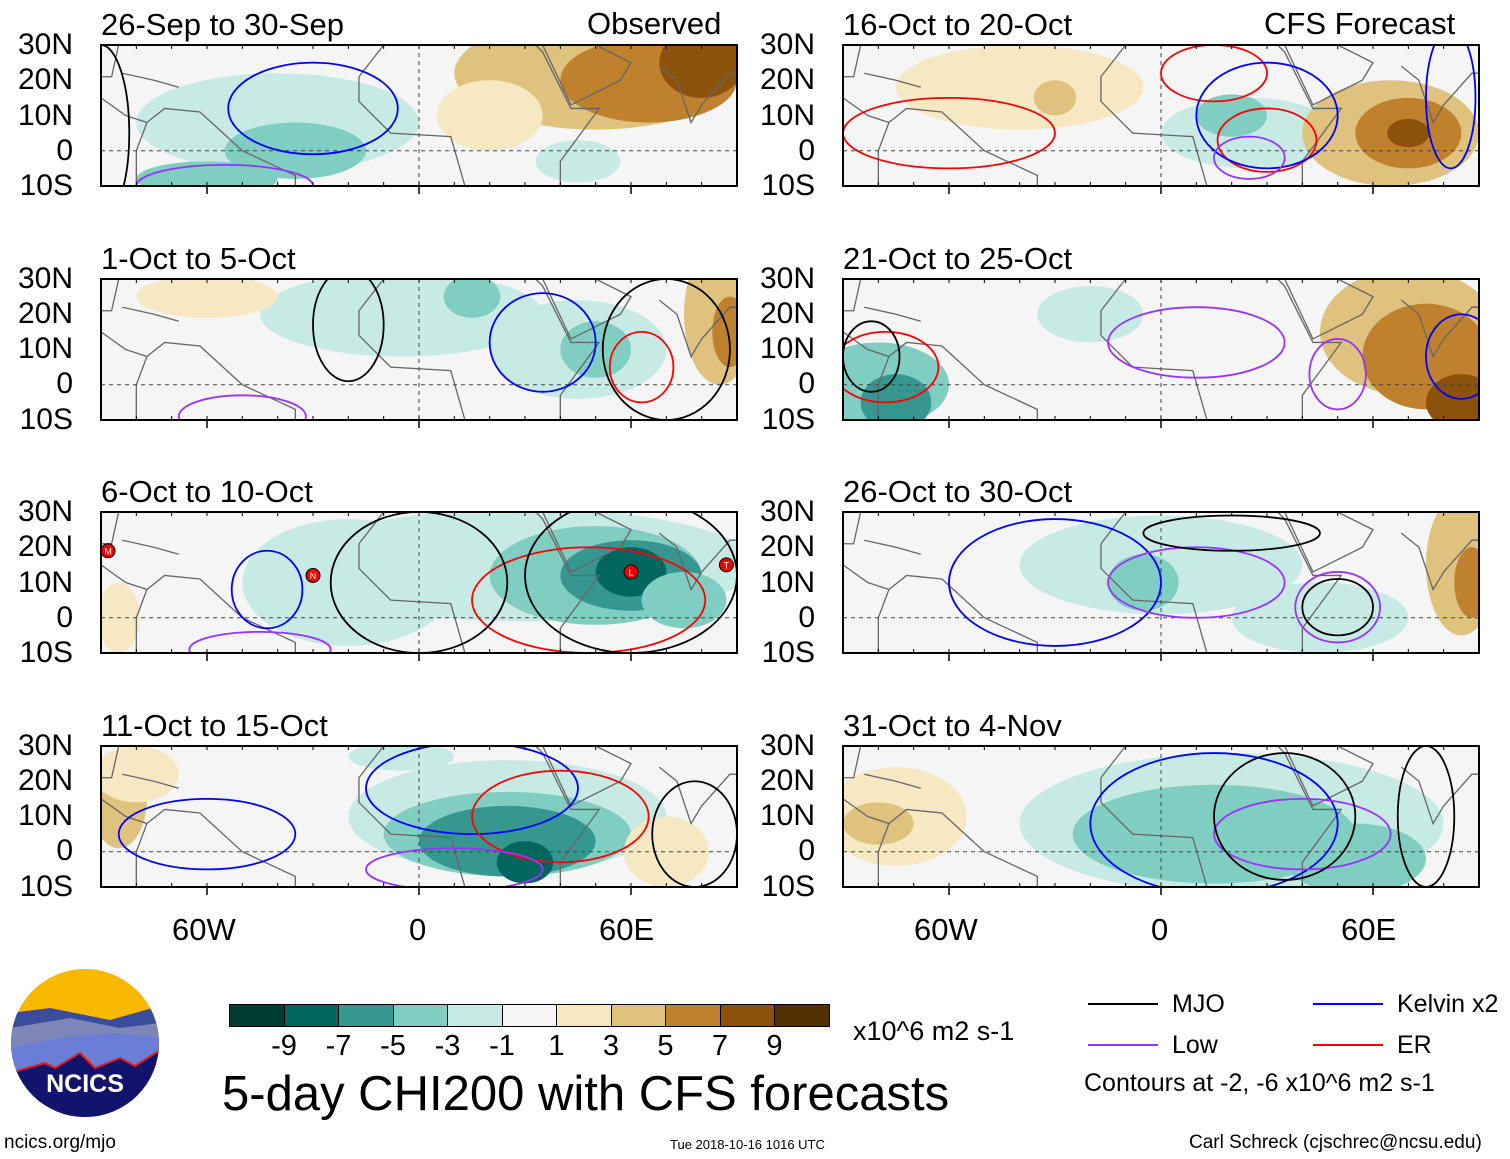 The height and width of the screenshot is (1159, 1510). What do you see at coordinates (60, 1142) in the screenshot?
I see `footer-url: ncics.org/mjo` at bounding box center [60, 1142].